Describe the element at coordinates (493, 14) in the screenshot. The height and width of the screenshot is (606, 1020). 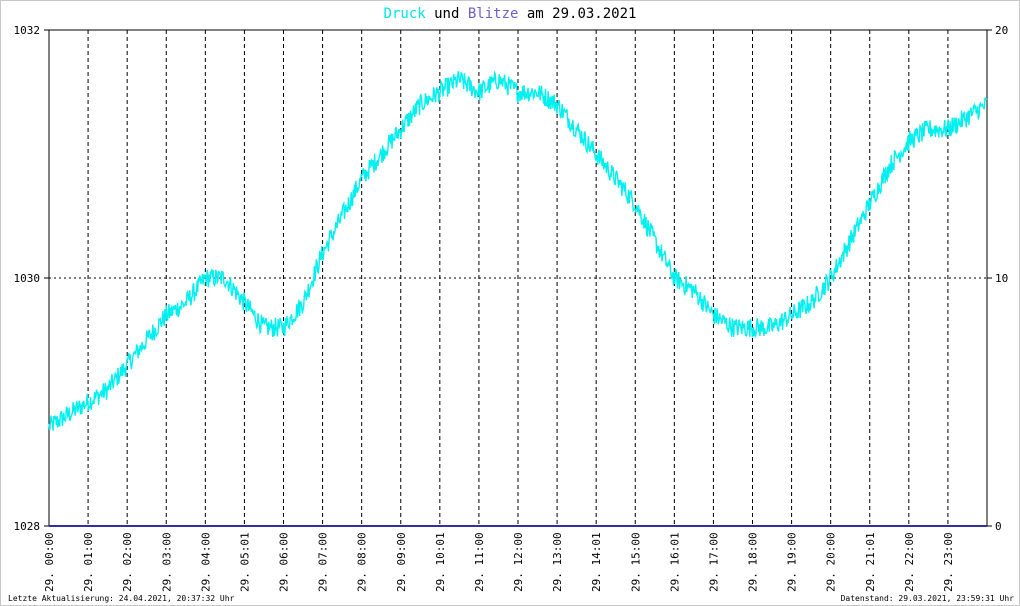
I see `title-part-2: Blitze` at that location.